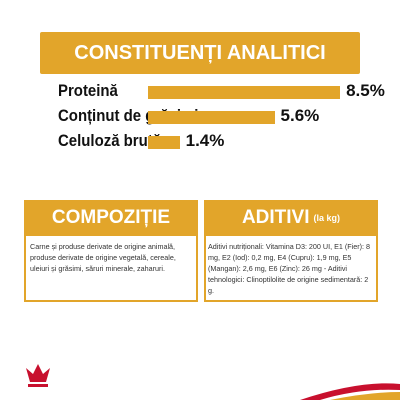  Describe the element at coordinates (111, 218) in the screenshot. I see `composition-title: COMPOZIȚIE` at that location.